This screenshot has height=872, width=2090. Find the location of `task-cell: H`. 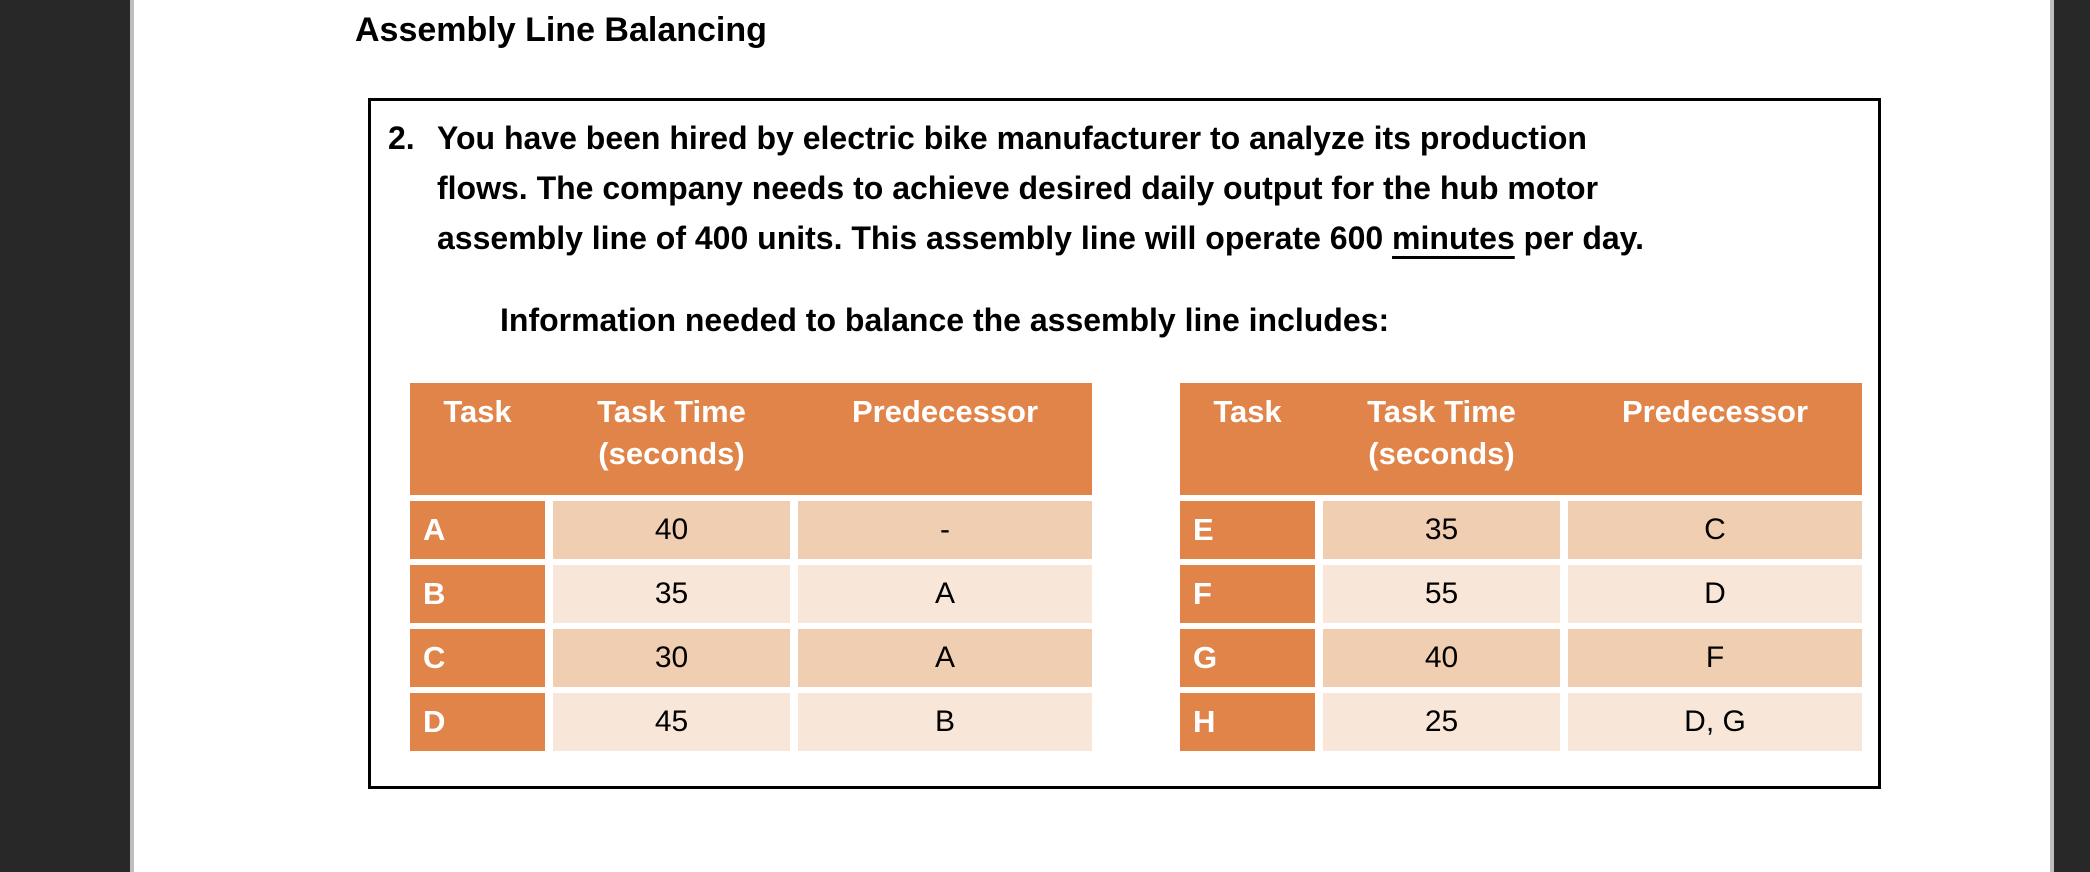

task-cell: H is located at coordinates (1247, 722).